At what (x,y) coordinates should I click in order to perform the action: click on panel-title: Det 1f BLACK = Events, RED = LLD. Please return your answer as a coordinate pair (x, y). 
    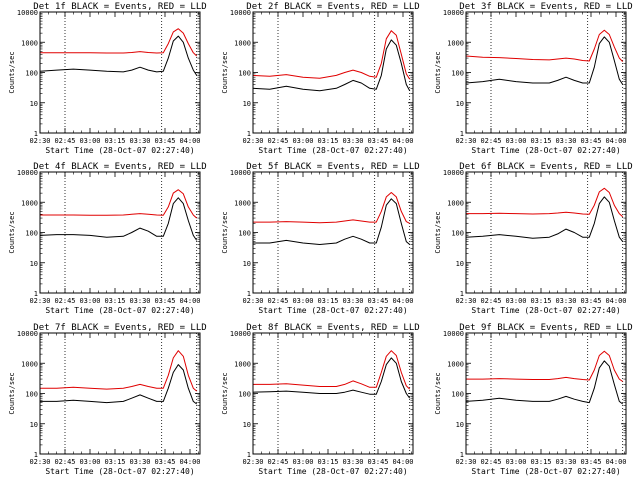
    Looking at the image, I should click on (119, 7).